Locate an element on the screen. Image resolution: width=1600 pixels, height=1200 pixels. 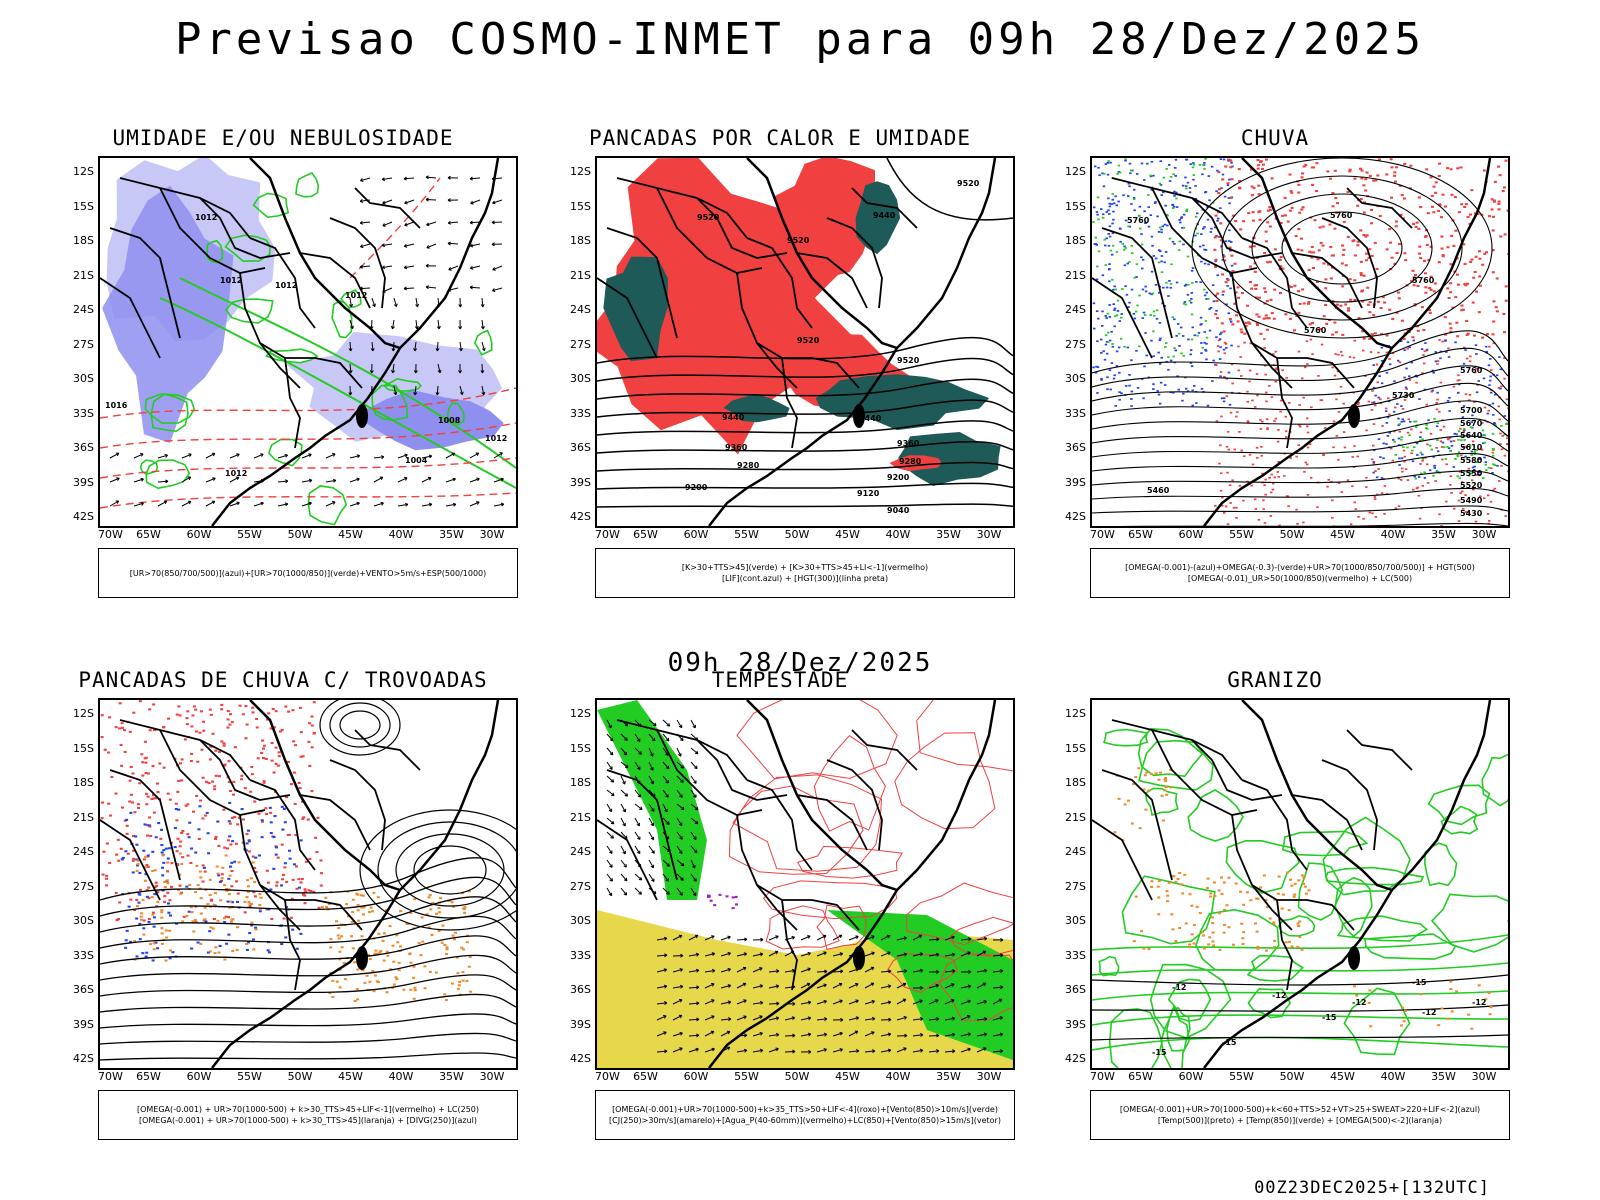
isobar-contour-label: 1004 is located at coordinates (416, 460).